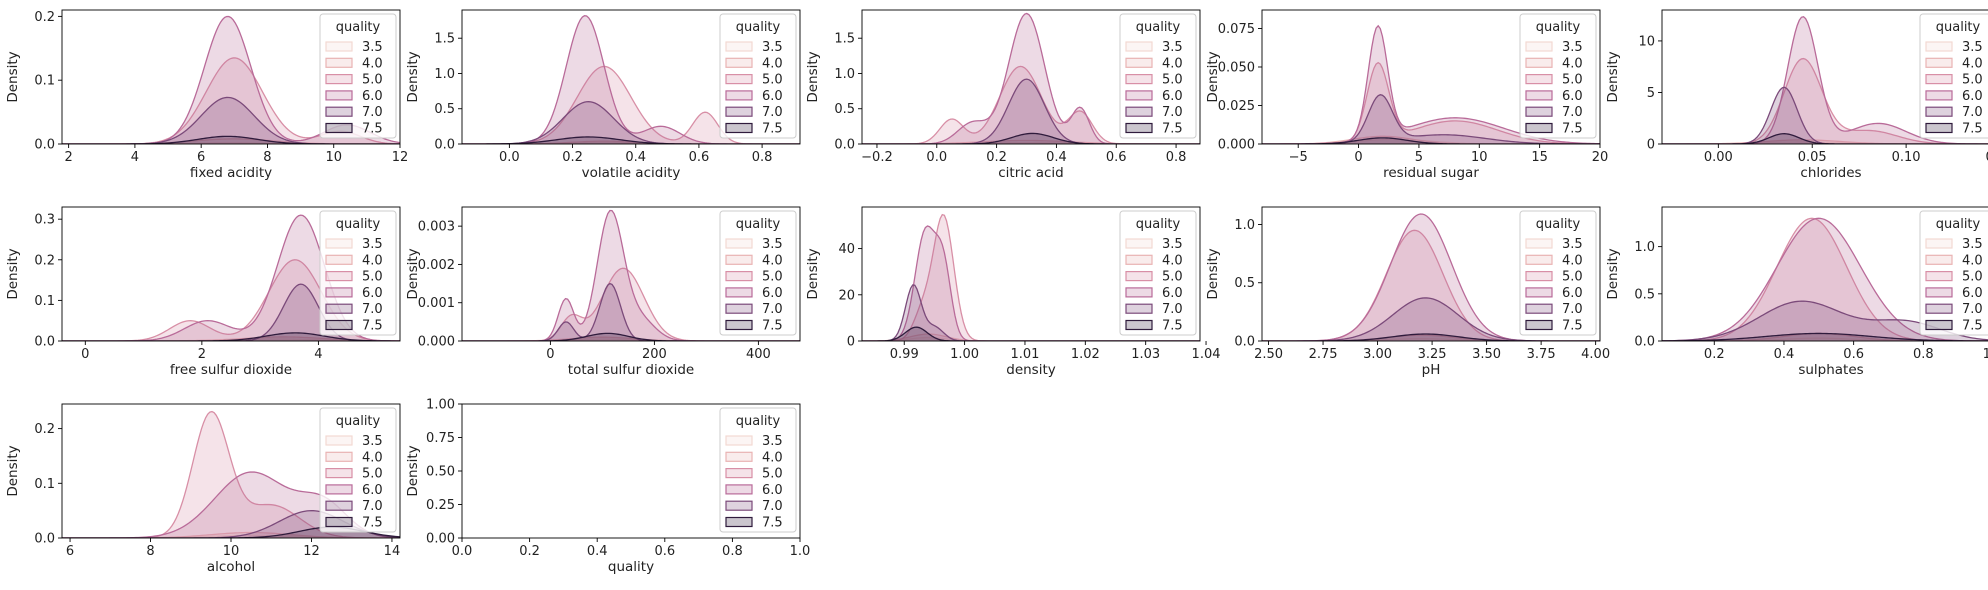 This screenshot has height=590, width=1988. I want to click on legend-swatch-6.0, so click(739, 292).